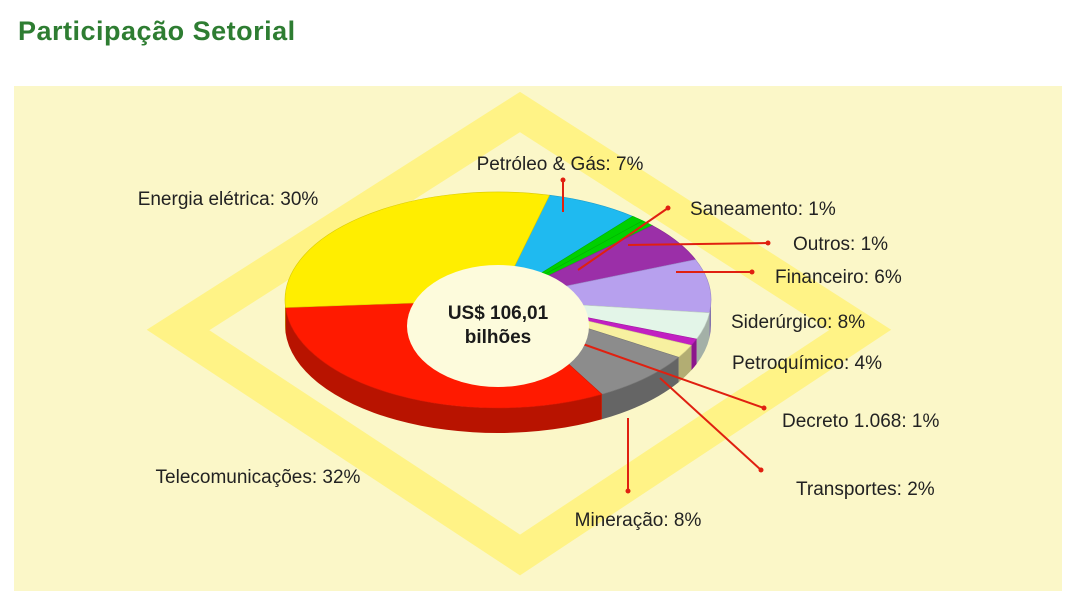 The width and height of the screenshot is (1074, 600). What do you see at coordinates (807, 363) in the screenshot?
I see `label-petroquimico: Petroquímico: 4%` at bounding box center [807, 363].